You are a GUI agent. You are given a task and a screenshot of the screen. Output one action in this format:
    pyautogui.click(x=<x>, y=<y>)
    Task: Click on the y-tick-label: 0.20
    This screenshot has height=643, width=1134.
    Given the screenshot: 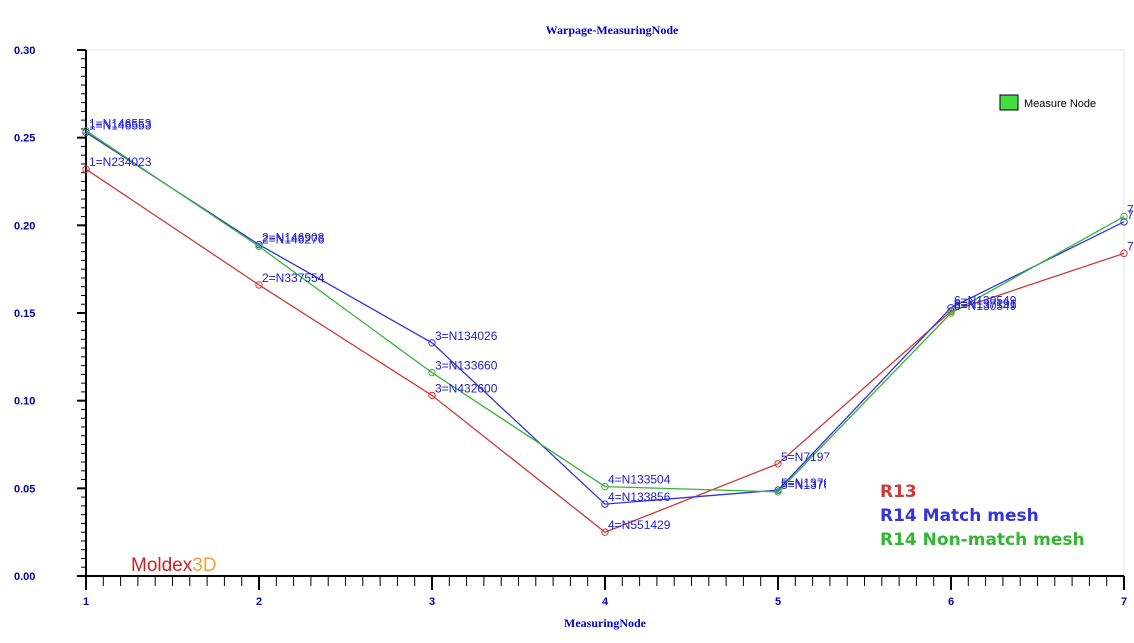 What is the action you would take?
    pyautogui.click(x=24, y=226)
    